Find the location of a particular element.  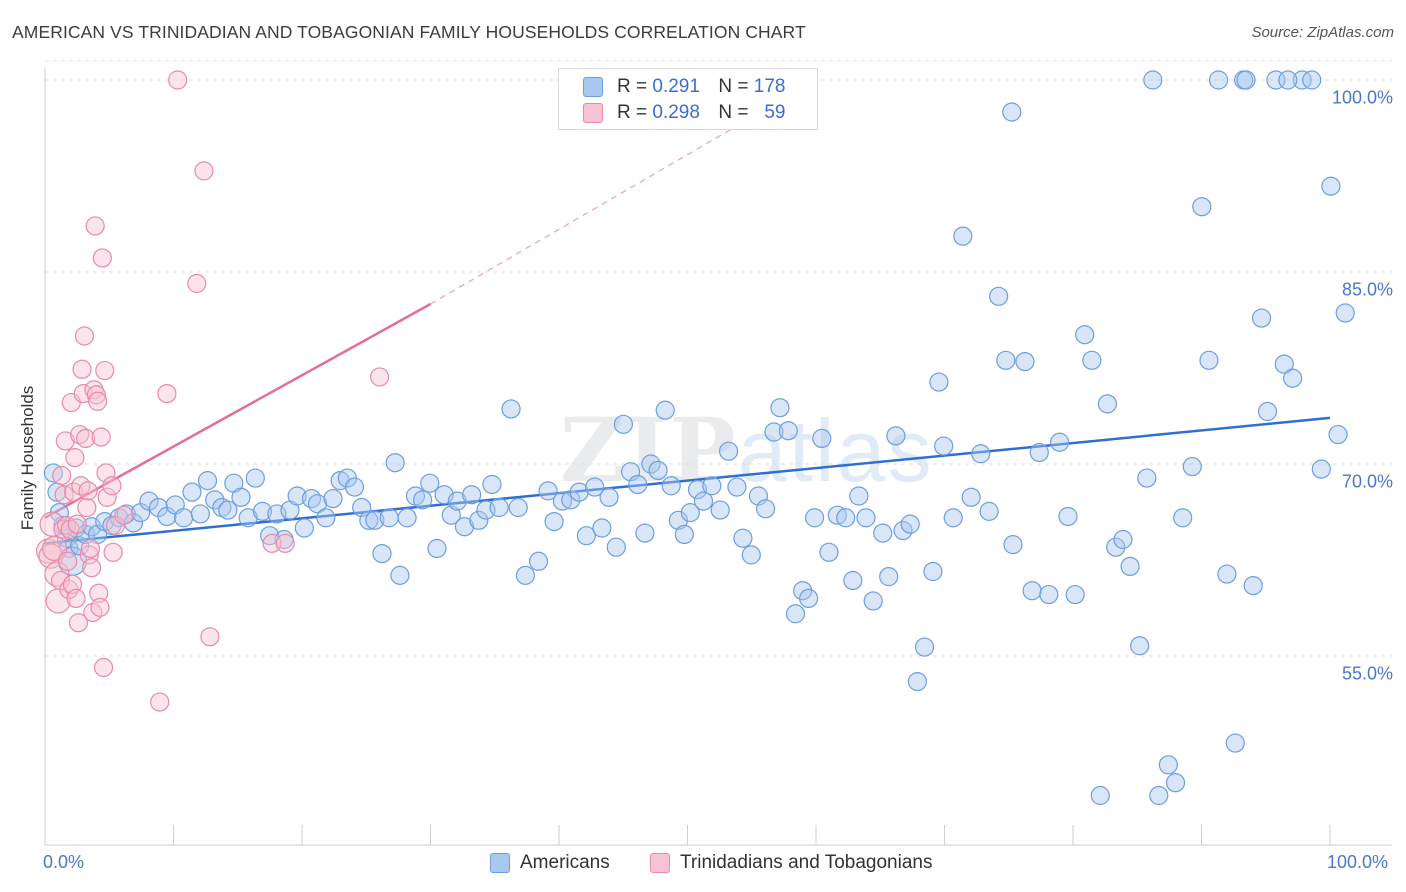

y-tick-label: 85.0% is located at coordinates (1367, 289).